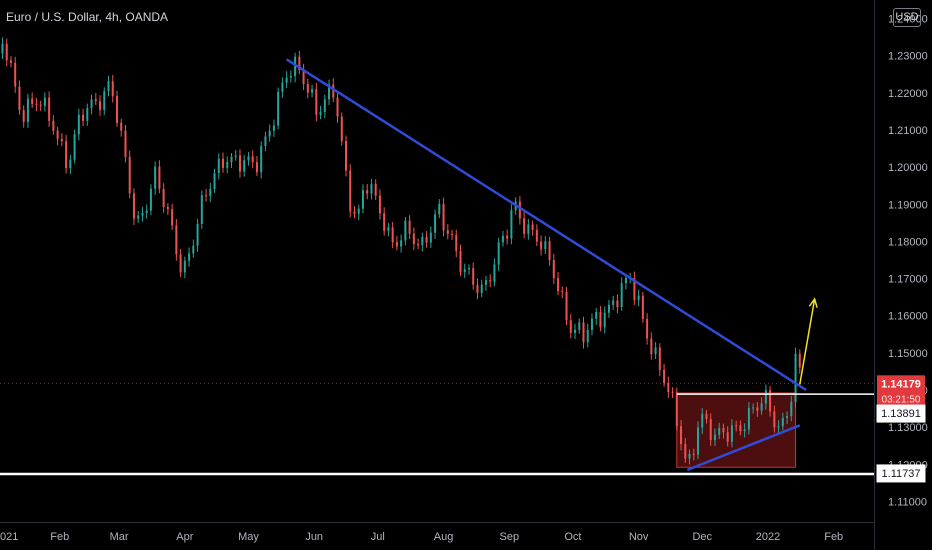 The height and width of the screenshot is (550, 932). What do you see at coordinates (908, 280) in the screenshot?
I see `y-tick-label: 1.17000` at bounding box center [908, 280].